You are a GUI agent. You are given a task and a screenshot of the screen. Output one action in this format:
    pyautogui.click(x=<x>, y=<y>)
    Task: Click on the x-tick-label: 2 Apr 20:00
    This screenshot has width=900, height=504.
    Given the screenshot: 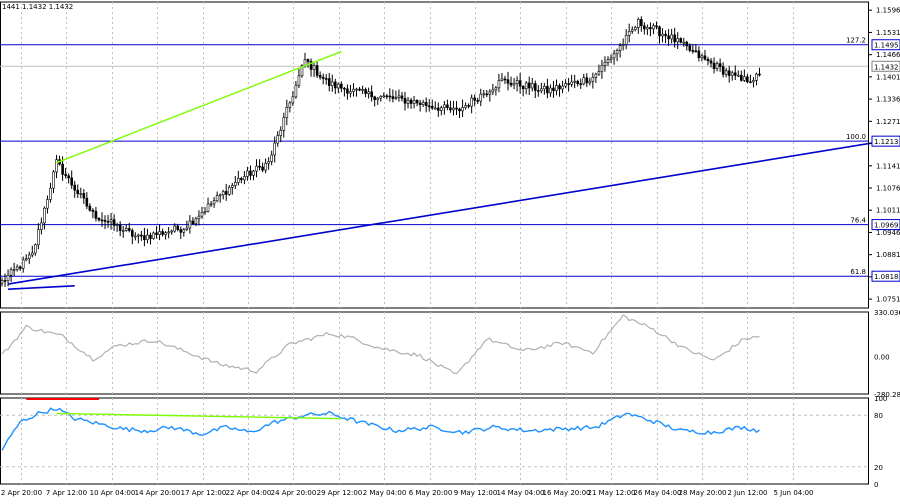 What is the action you would take?
    pyautogui.click(x=21, y=493)
    